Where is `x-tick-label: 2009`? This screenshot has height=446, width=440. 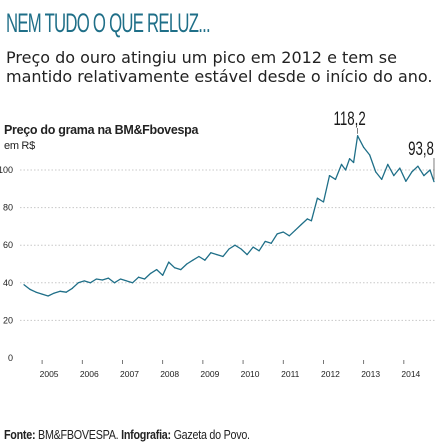 x-tick-label: 2009 is located at coordinates (209, 374).